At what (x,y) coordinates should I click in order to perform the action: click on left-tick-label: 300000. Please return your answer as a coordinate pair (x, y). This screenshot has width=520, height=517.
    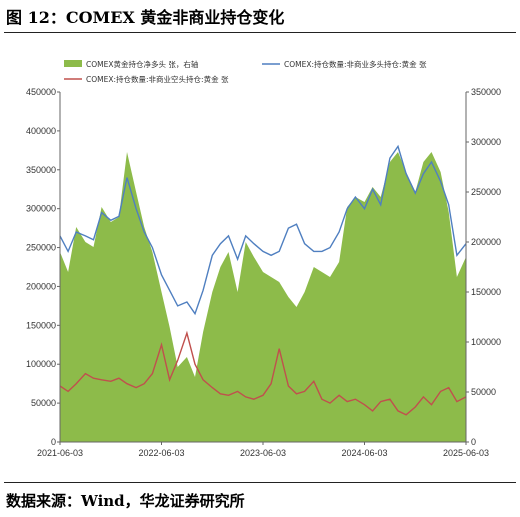
    Looking at the image, I should click on (41, 209).